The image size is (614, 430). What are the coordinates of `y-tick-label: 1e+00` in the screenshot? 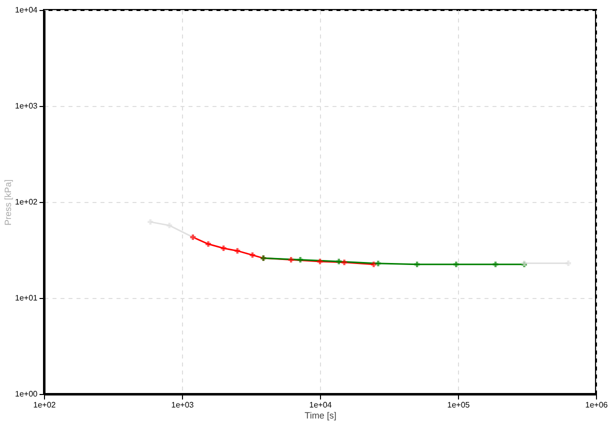 It's located at (26, 394).